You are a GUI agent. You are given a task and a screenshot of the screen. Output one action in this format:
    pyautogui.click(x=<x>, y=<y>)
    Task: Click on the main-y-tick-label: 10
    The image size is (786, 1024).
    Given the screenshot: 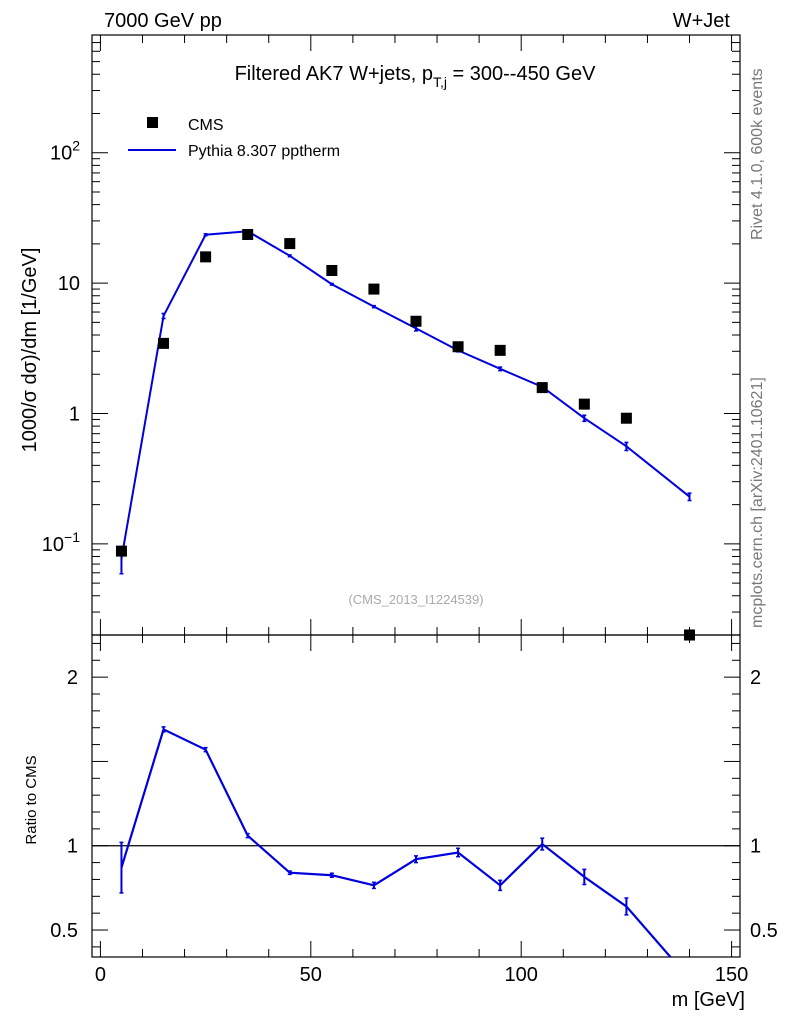 What is the action you would take?
    pyautogui.click(x=69, y=284)
    